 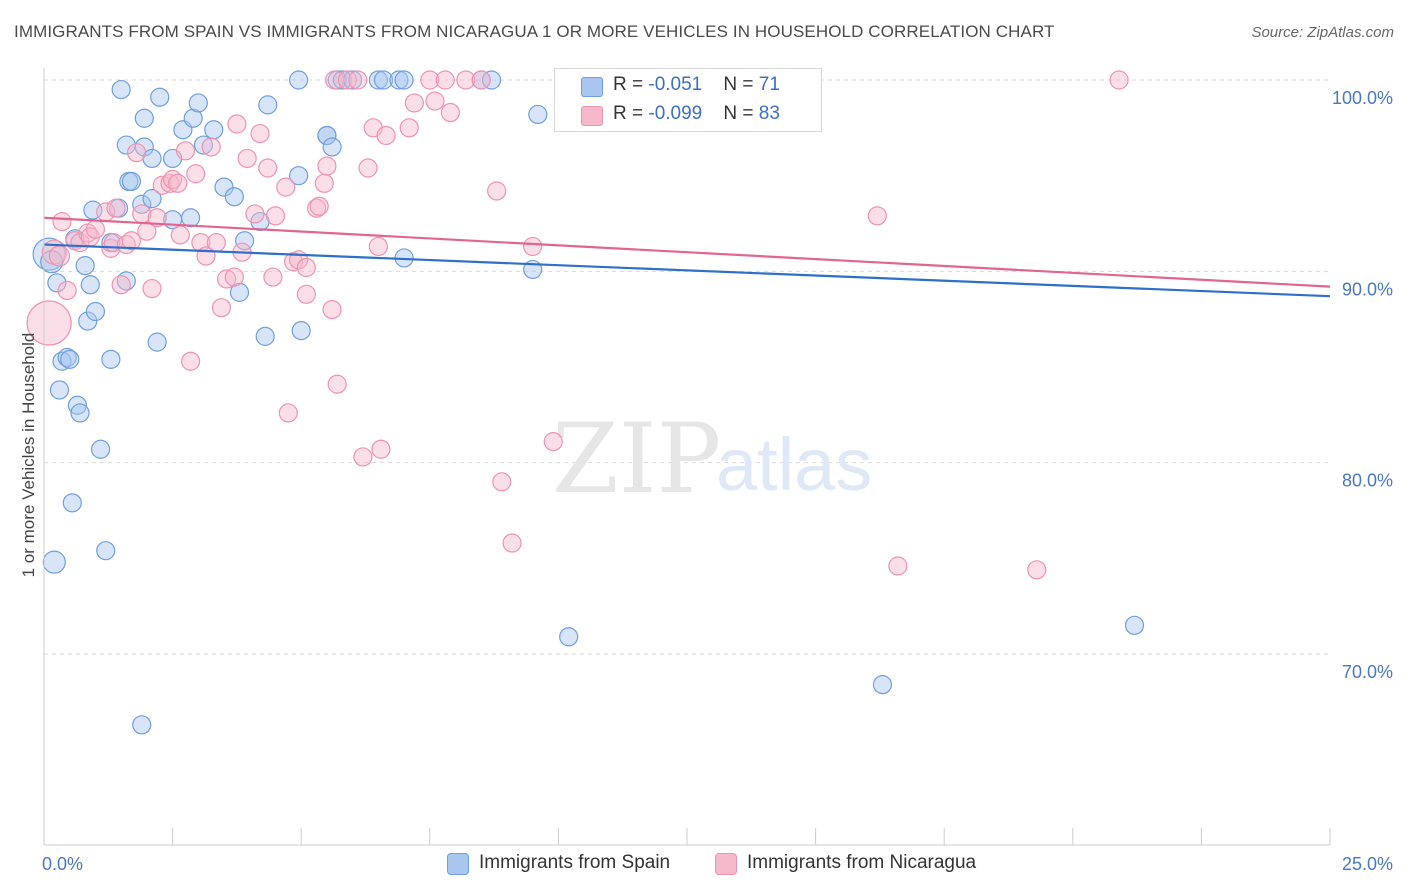 I want to click on trend-line-spain, so click(x=687, y=270).